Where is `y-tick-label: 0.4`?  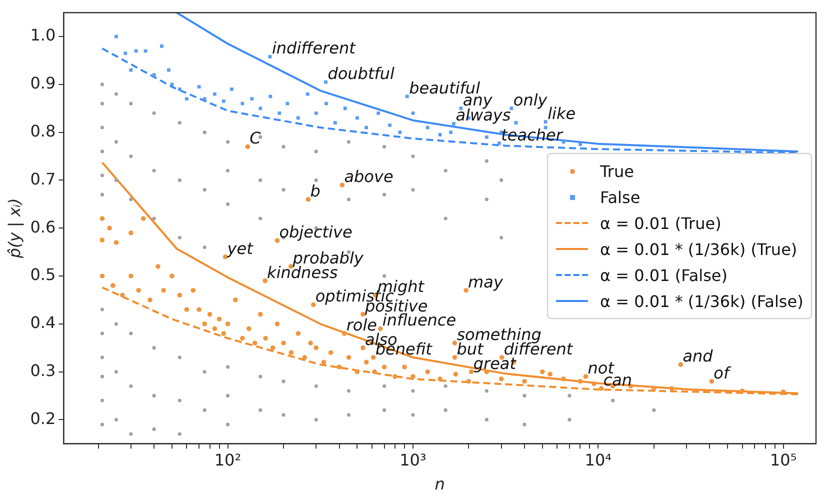 y-tick-label: 0.4 is located at coordinates (43, 322).